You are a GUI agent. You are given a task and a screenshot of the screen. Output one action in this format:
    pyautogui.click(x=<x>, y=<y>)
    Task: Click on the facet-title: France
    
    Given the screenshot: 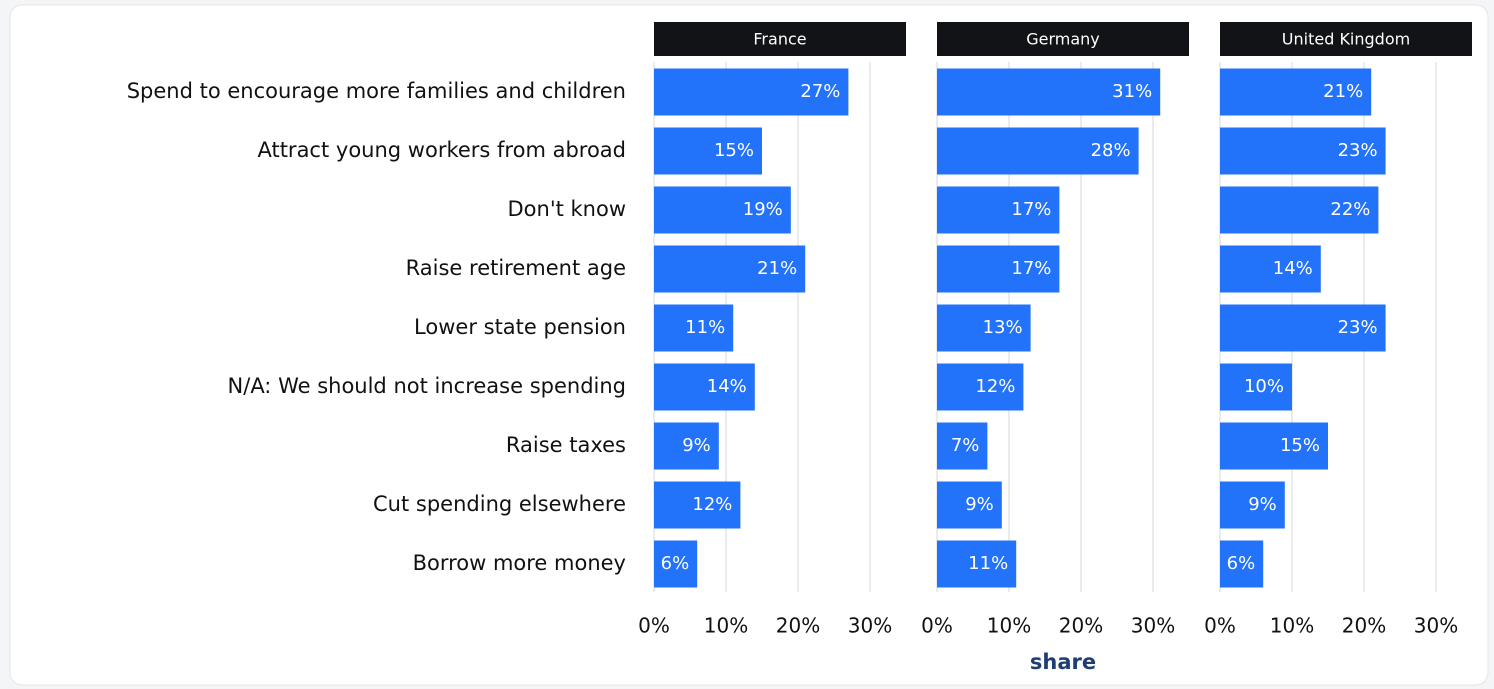 What is the action you would take?
    pyautogui.click(x=779, y=39)
    